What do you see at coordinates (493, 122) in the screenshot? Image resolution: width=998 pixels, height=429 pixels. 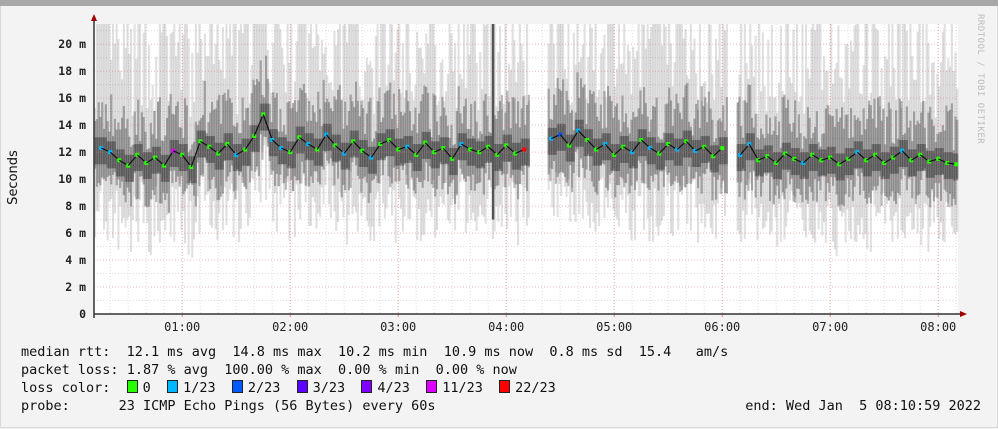 I see `full-loss-marker` at bounding box center [493, 122].